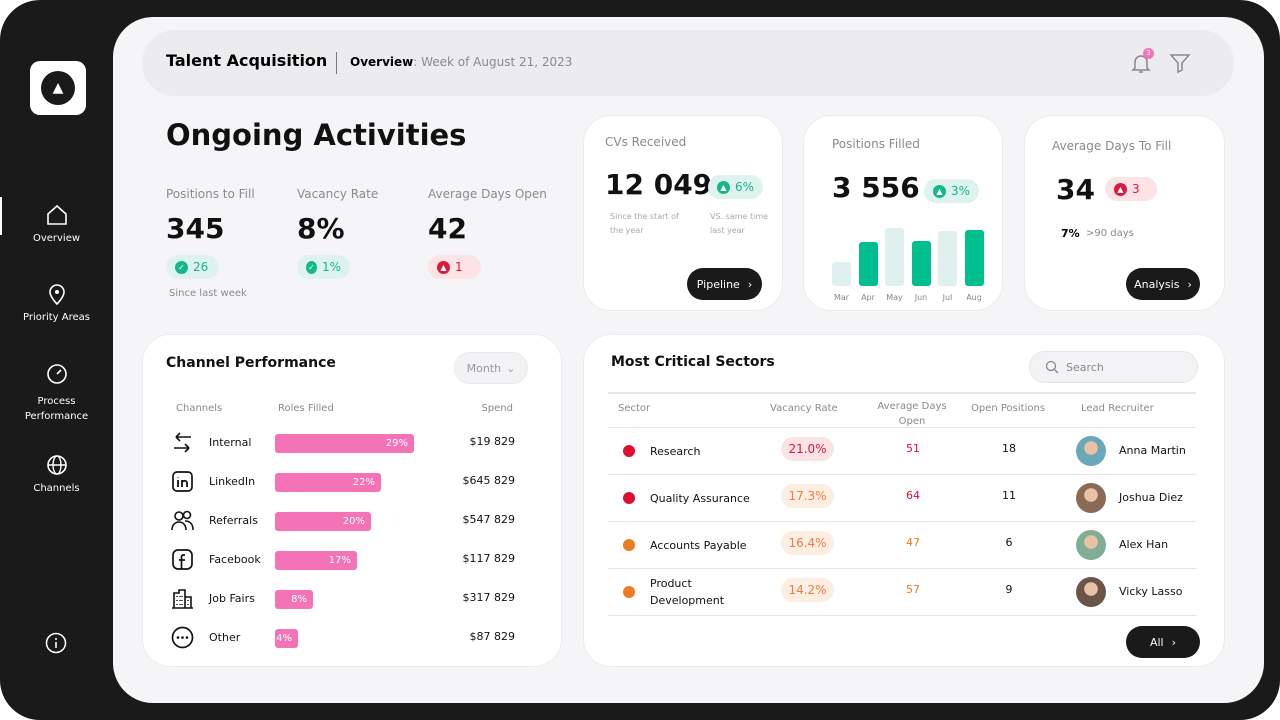 Image resolution: width=1280 pixels, height=720 pixels. Describe the element at coordinates (1163, 642) in the screenshot. I see `all-button: All ›` at that location.